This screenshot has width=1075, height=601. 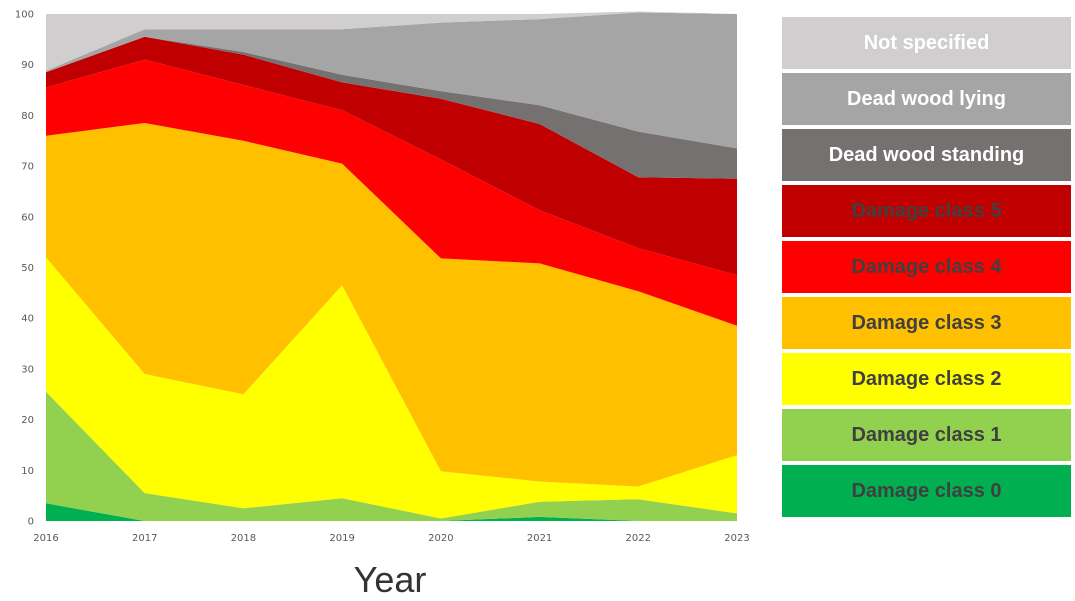 I want to click on x-tick-label: 2018, so click(x=243, y=538).